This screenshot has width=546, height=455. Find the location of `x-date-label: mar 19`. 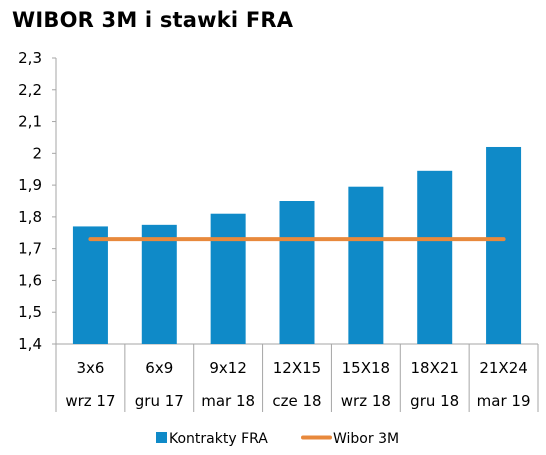

x-date-label: mar 19 is located at coordinates (504, 401).